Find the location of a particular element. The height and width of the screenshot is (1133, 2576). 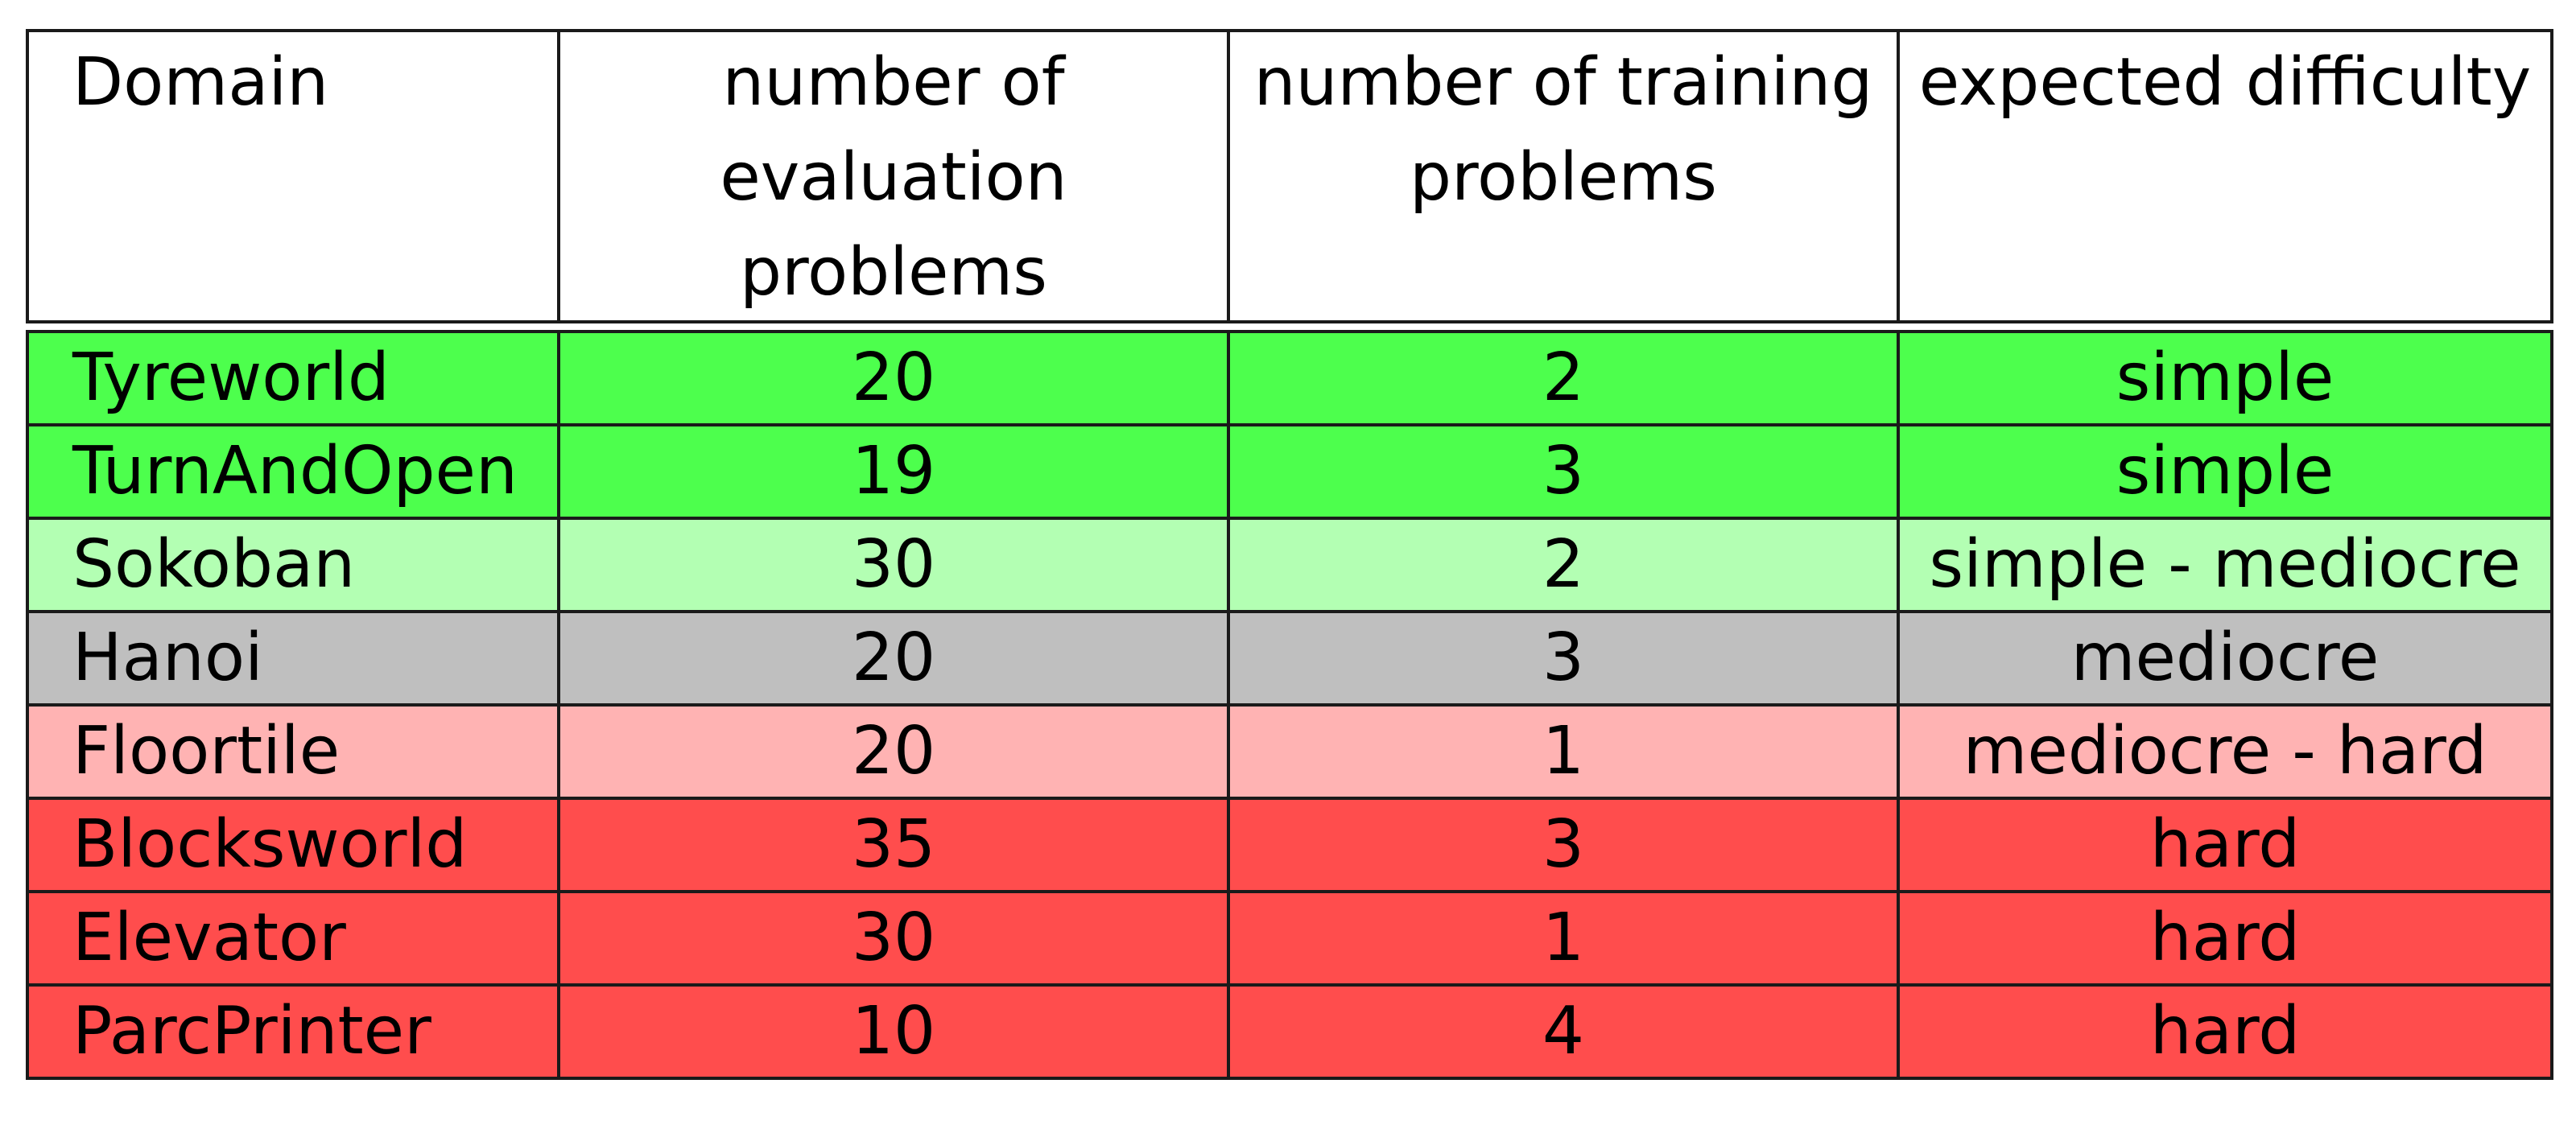

cell-evaluation-problems: 10 is located at coordinates (893, 1031).